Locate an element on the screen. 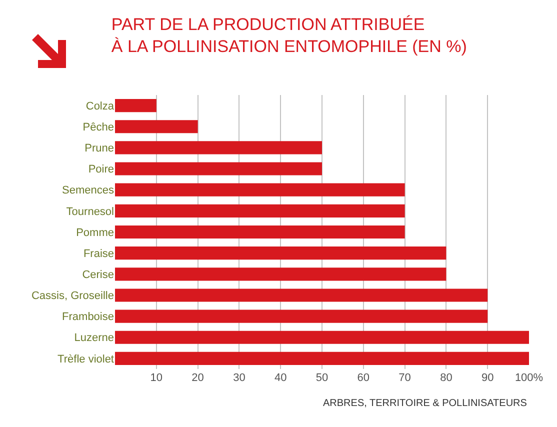  y-tick-label: Cassis, Groseille is located at coordinates (72, 296).